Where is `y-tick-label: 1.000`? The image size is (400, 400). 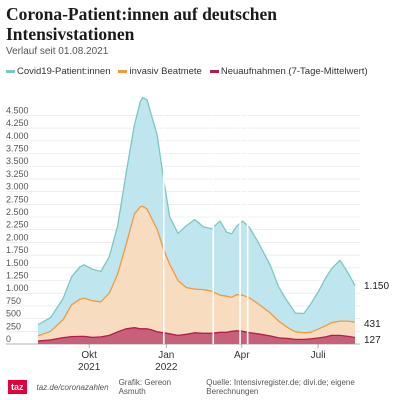
y-tick-label: 1.000 is located at coordinates (17, 288).